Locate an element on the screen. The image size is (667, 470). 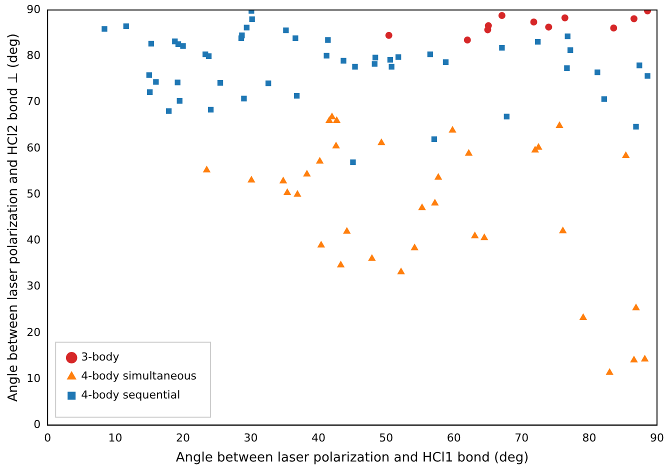
y-tick-label: 80 is located at coordinates (33, 55).